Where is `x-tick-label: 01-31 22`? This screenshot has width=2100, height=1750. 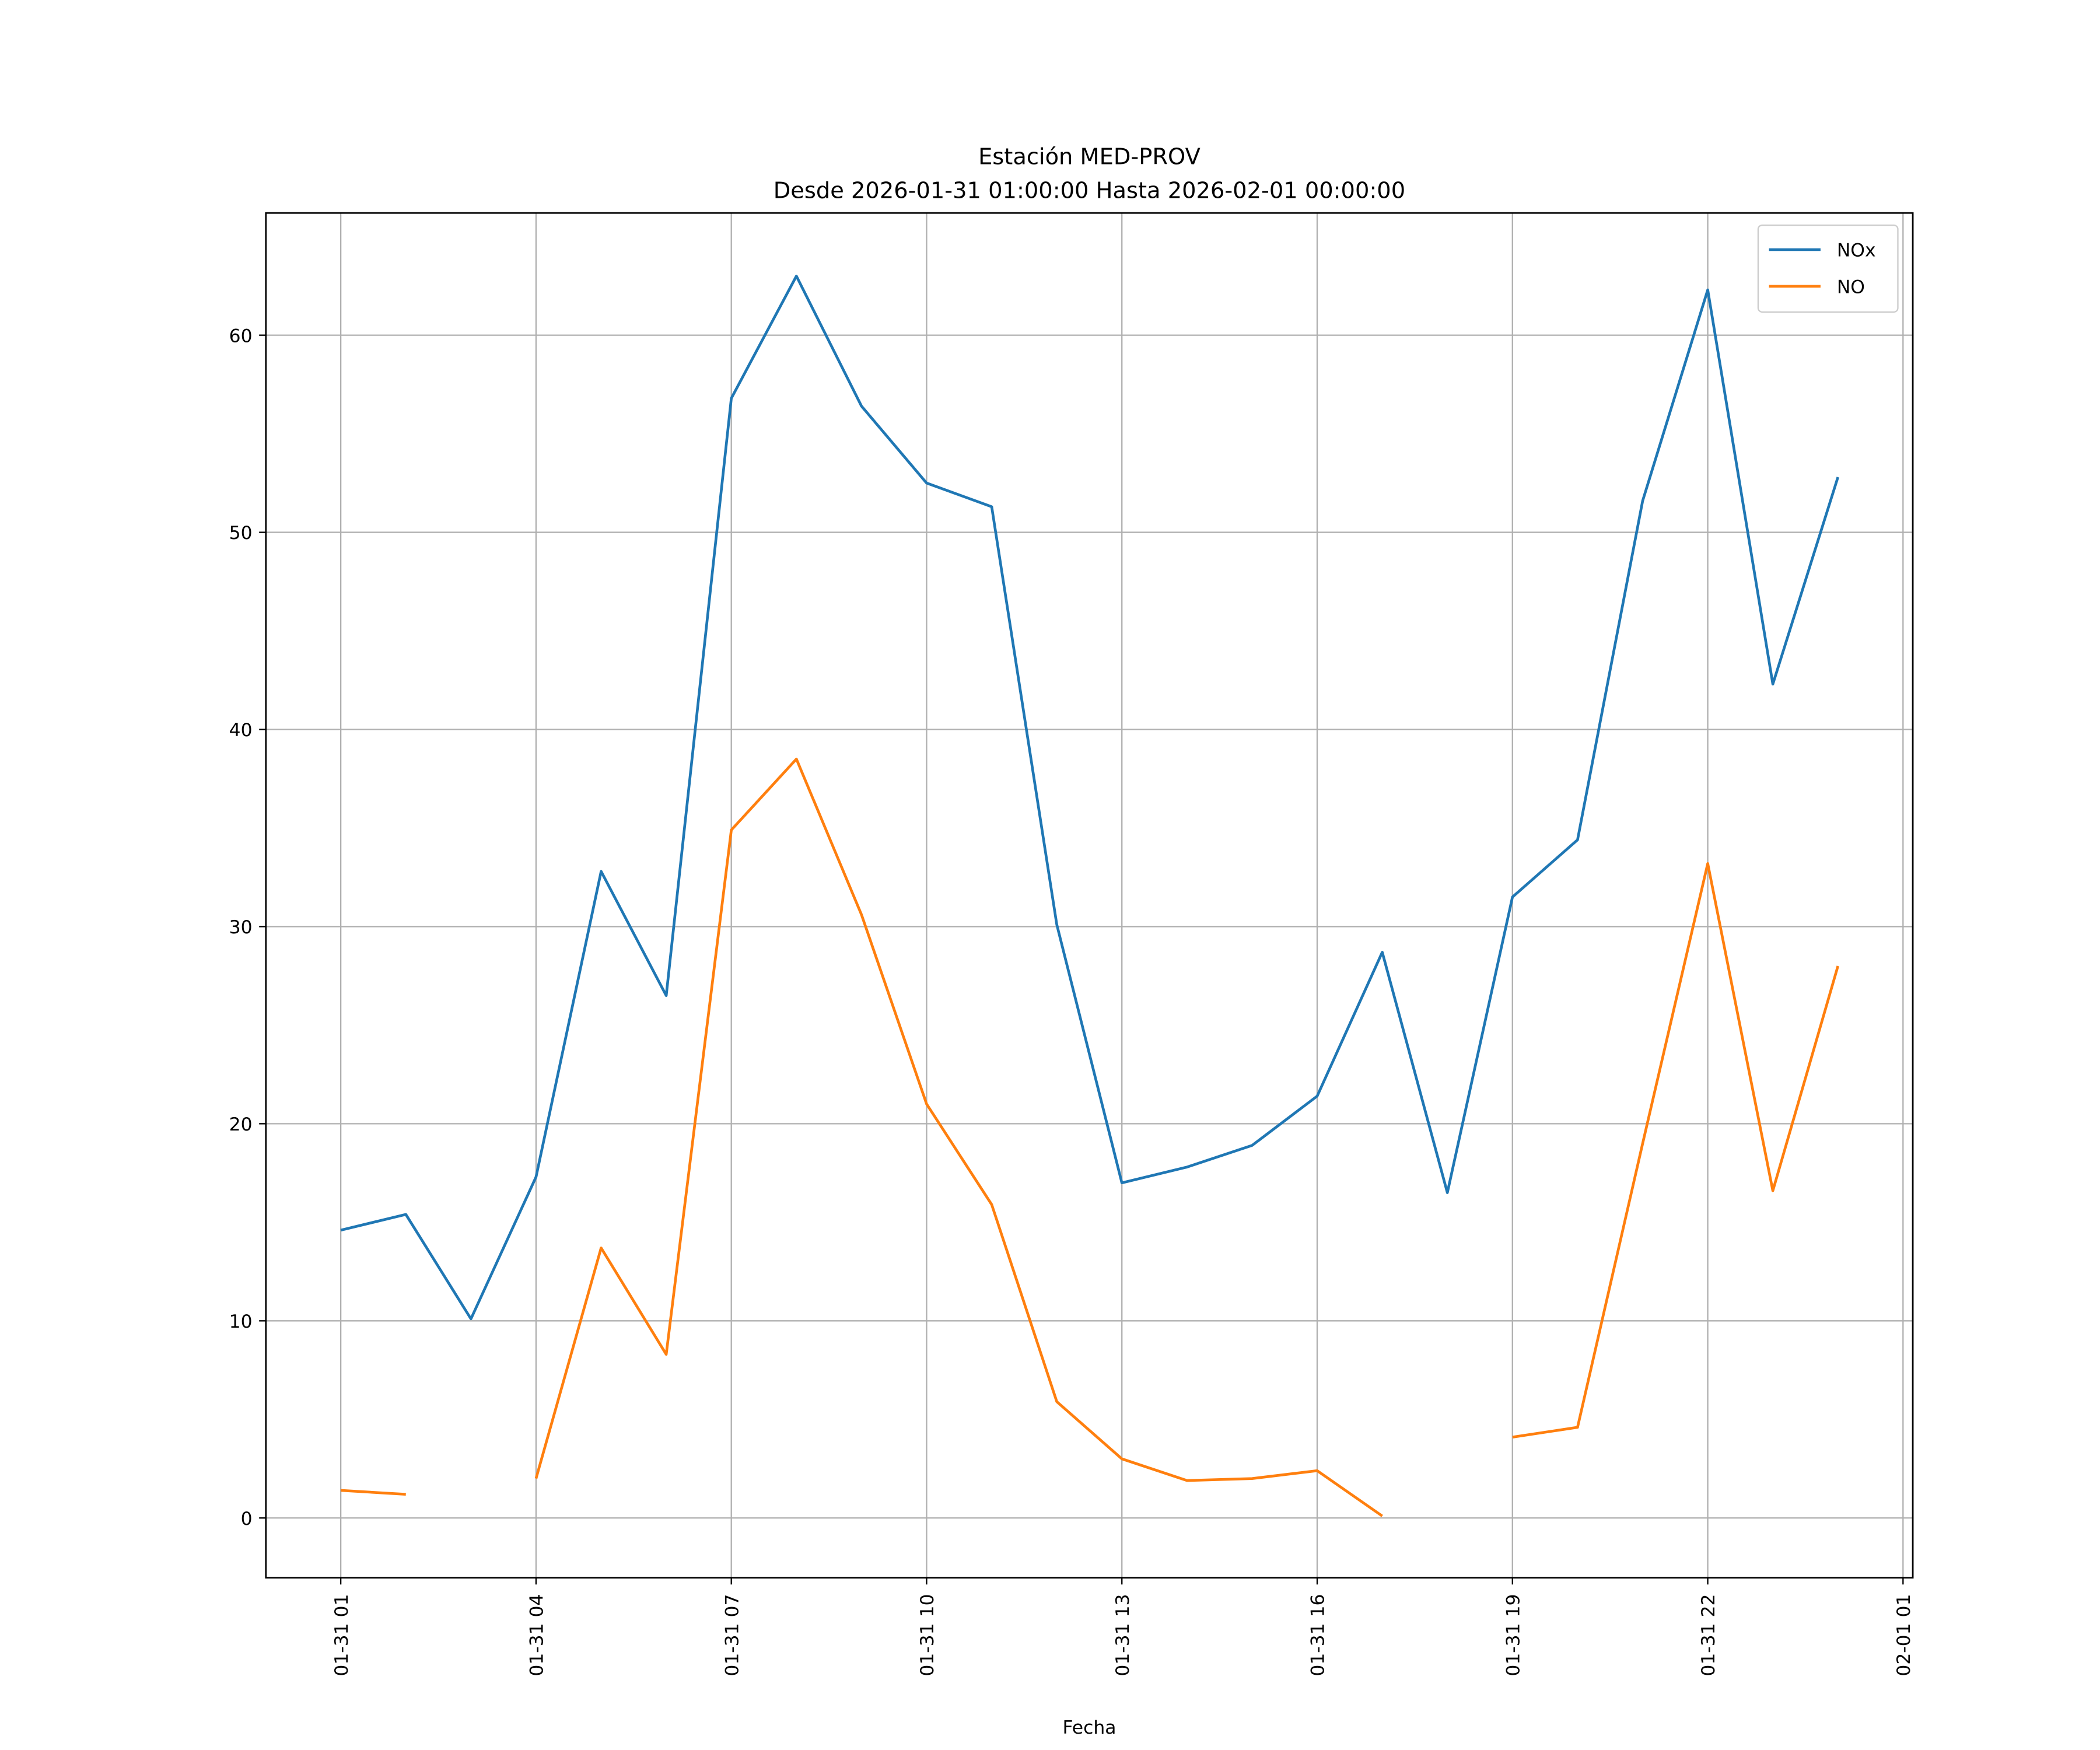 x-tick-label: 01-31 22 is located at coordinates (1708, 1635).